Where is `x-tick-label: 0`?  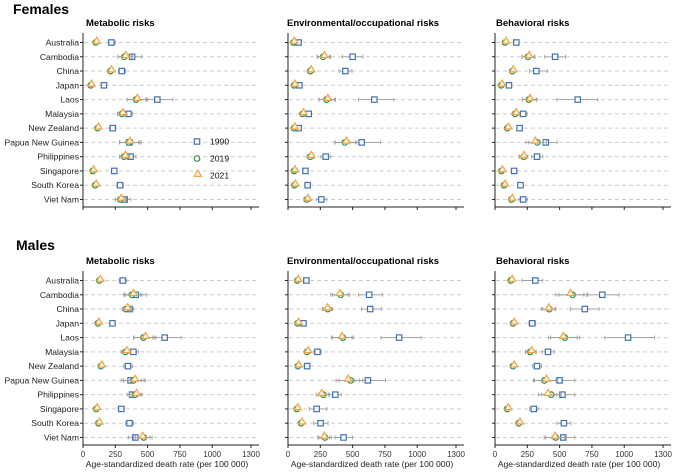
x-tick-label: 0 is located at coordinates (83, 454).